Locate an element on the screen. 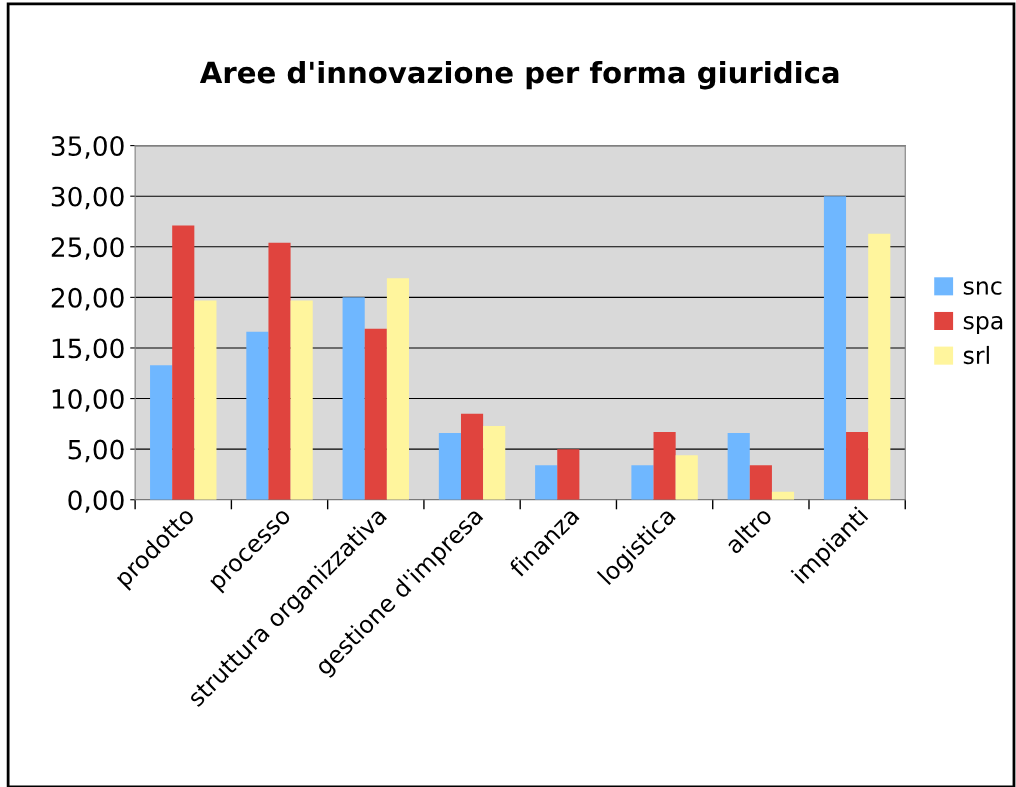 The width and height of the screenshot is (1016, 787). y-tick-label: 15,00 is located at coordinates (88, 350).